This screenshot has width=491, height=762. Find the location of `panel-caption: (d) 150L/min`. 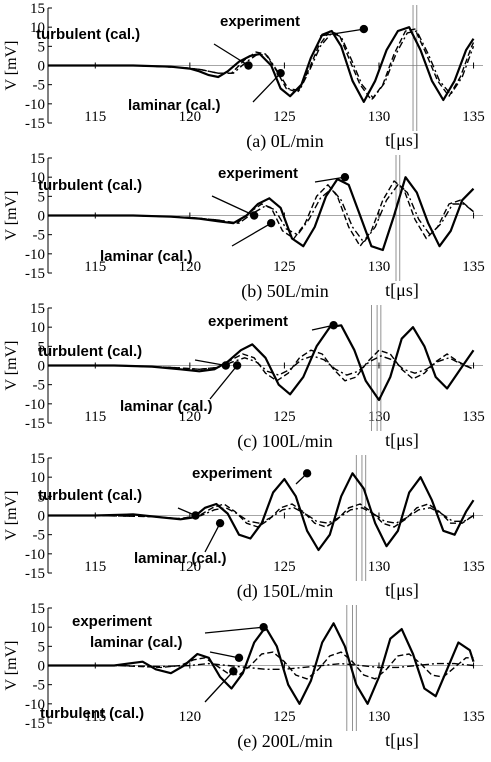

panel-caption: (d) 150L/min is located at coordinates (285, 591).